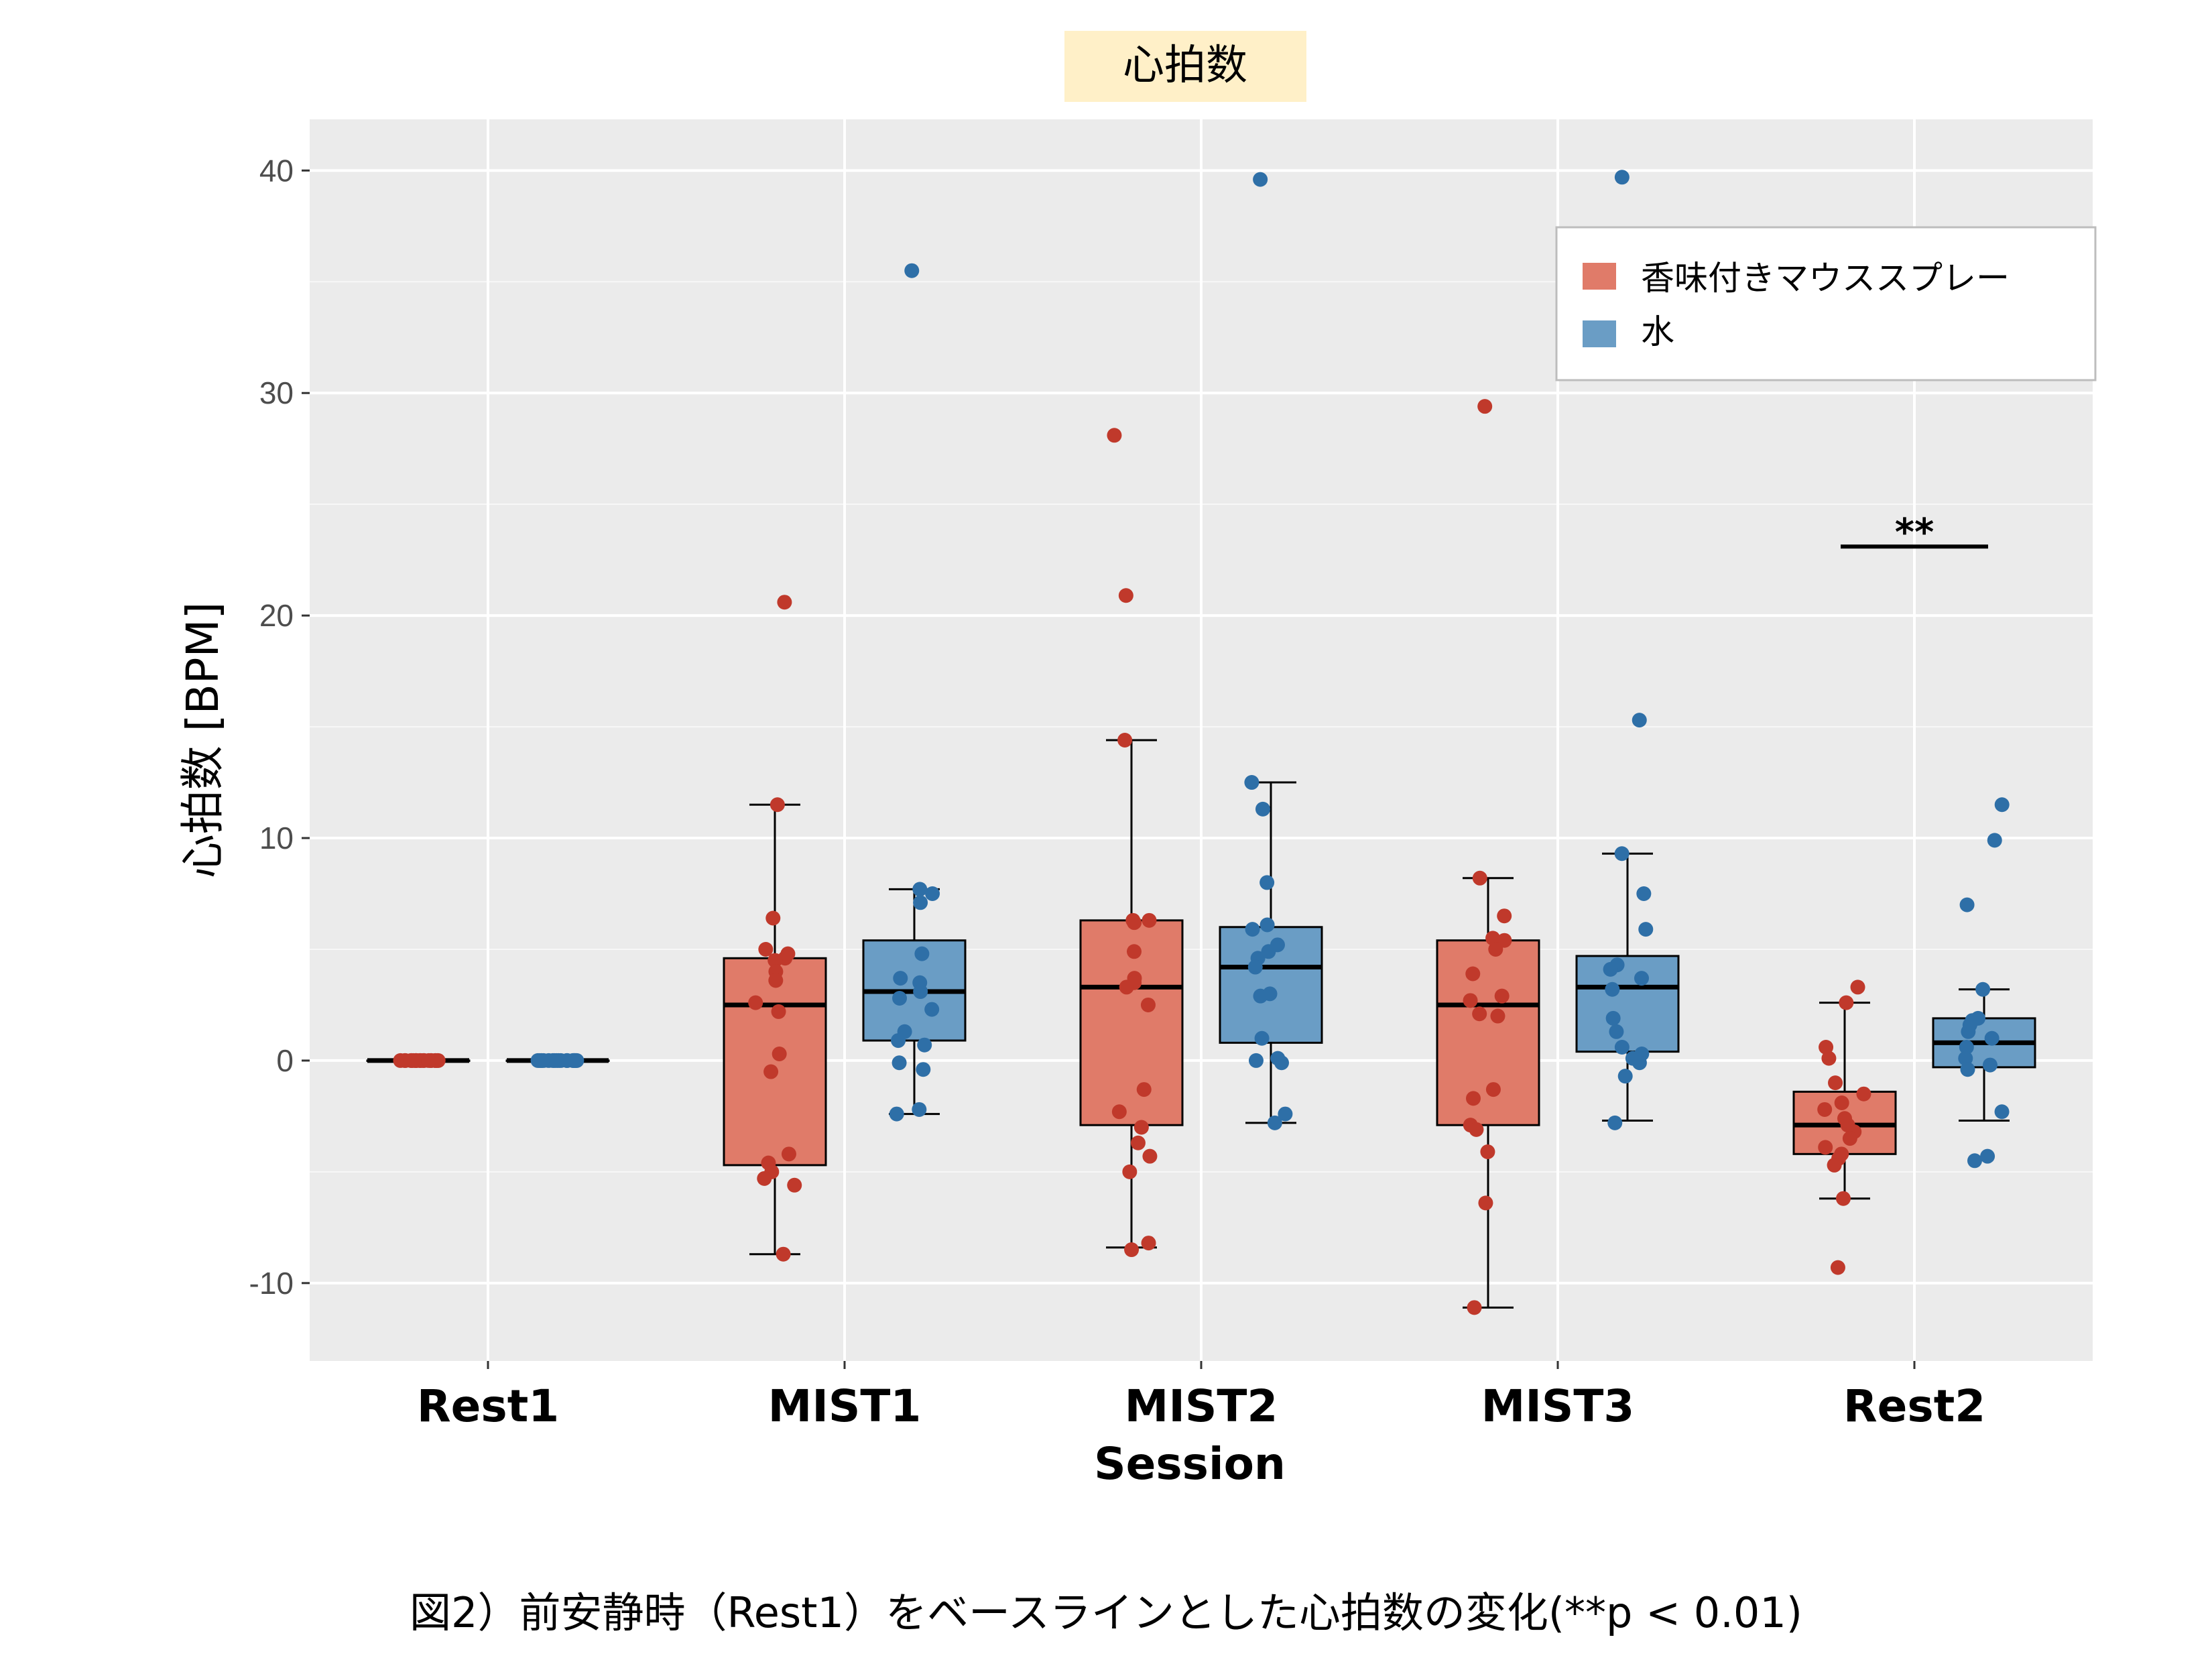 The image size is (2212, 1666). What do you see at coordinates (1825, 278) in the screenshot?
I see `legend-label-fragrance: 香味付きマウススプレー` at bounding box center [1825, 278].